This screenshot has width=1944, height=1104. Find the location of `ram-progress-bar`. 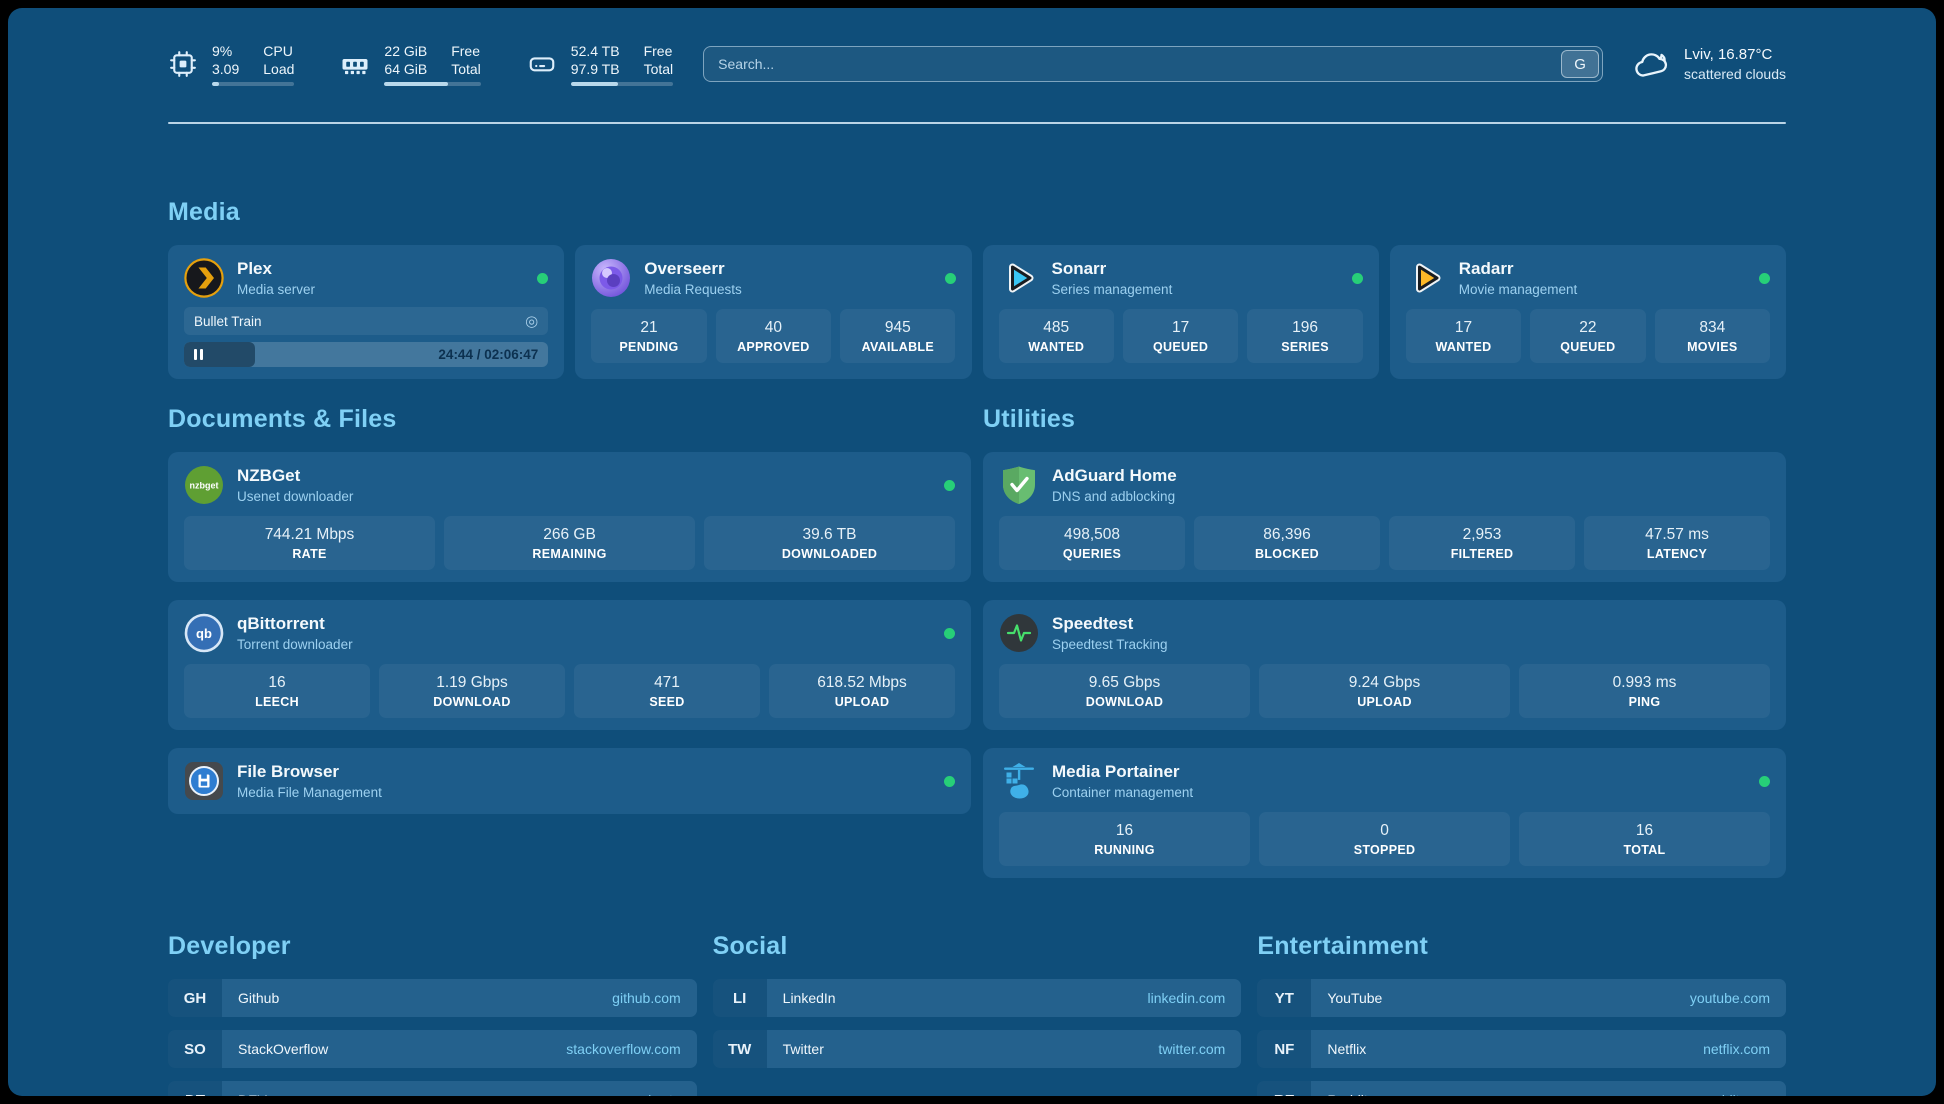

ram-progress-bar is located at coordinates (432, 84).